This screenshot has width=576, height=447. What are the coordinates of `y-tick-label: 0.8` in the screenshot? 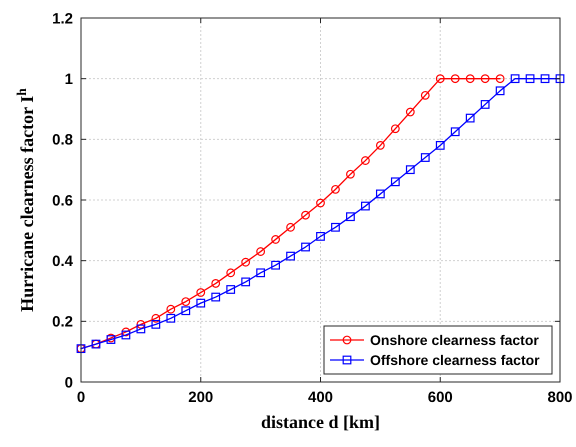 It's located at (62, 140).